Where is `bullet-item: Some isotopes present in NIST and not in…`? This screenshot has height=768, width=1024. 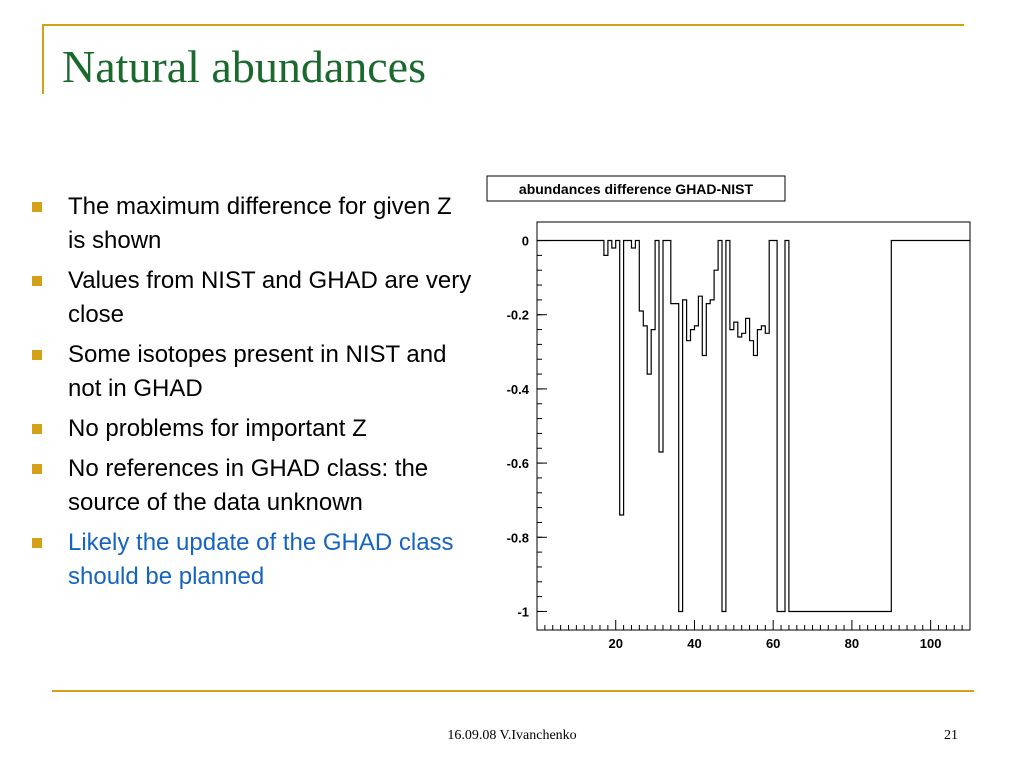
bullet-item: Some isotopes present in NIST and not in… is located at coordinates (252, 372).